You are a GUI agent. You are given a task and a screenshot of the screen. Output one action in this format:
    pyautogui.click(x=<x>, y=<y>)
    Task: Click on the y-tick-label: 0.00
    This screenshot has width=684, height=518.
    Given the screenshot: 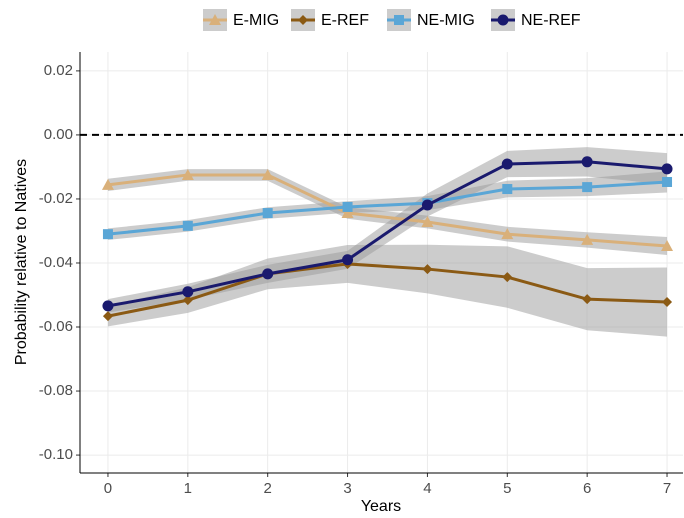 What is the action you would take?
    pyautogui.click(x=58, y=134)
    